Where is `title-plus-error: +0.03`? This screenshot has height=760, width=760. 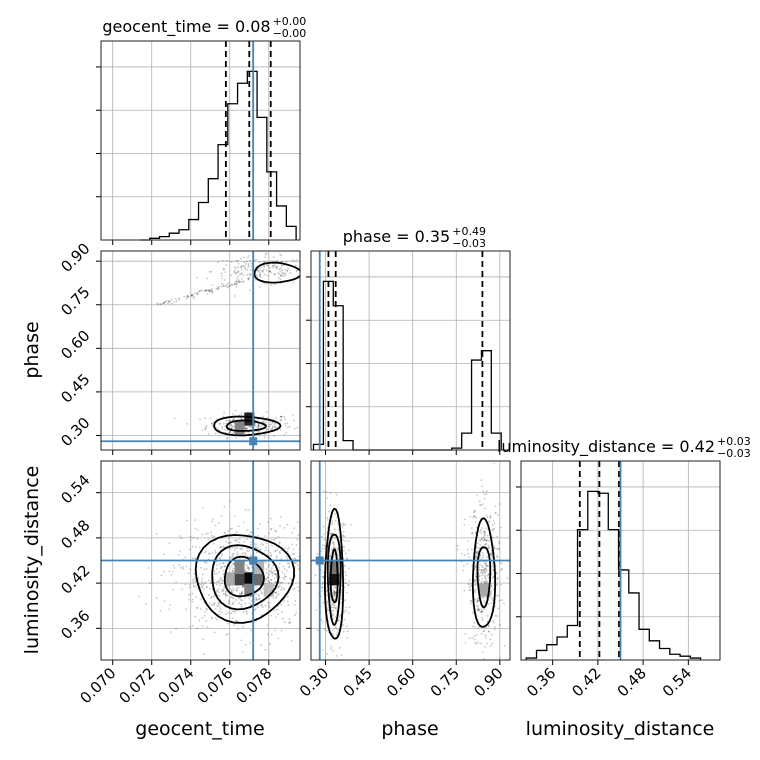
title-plus-error: +0.03 is located at coordinates (734, 441).